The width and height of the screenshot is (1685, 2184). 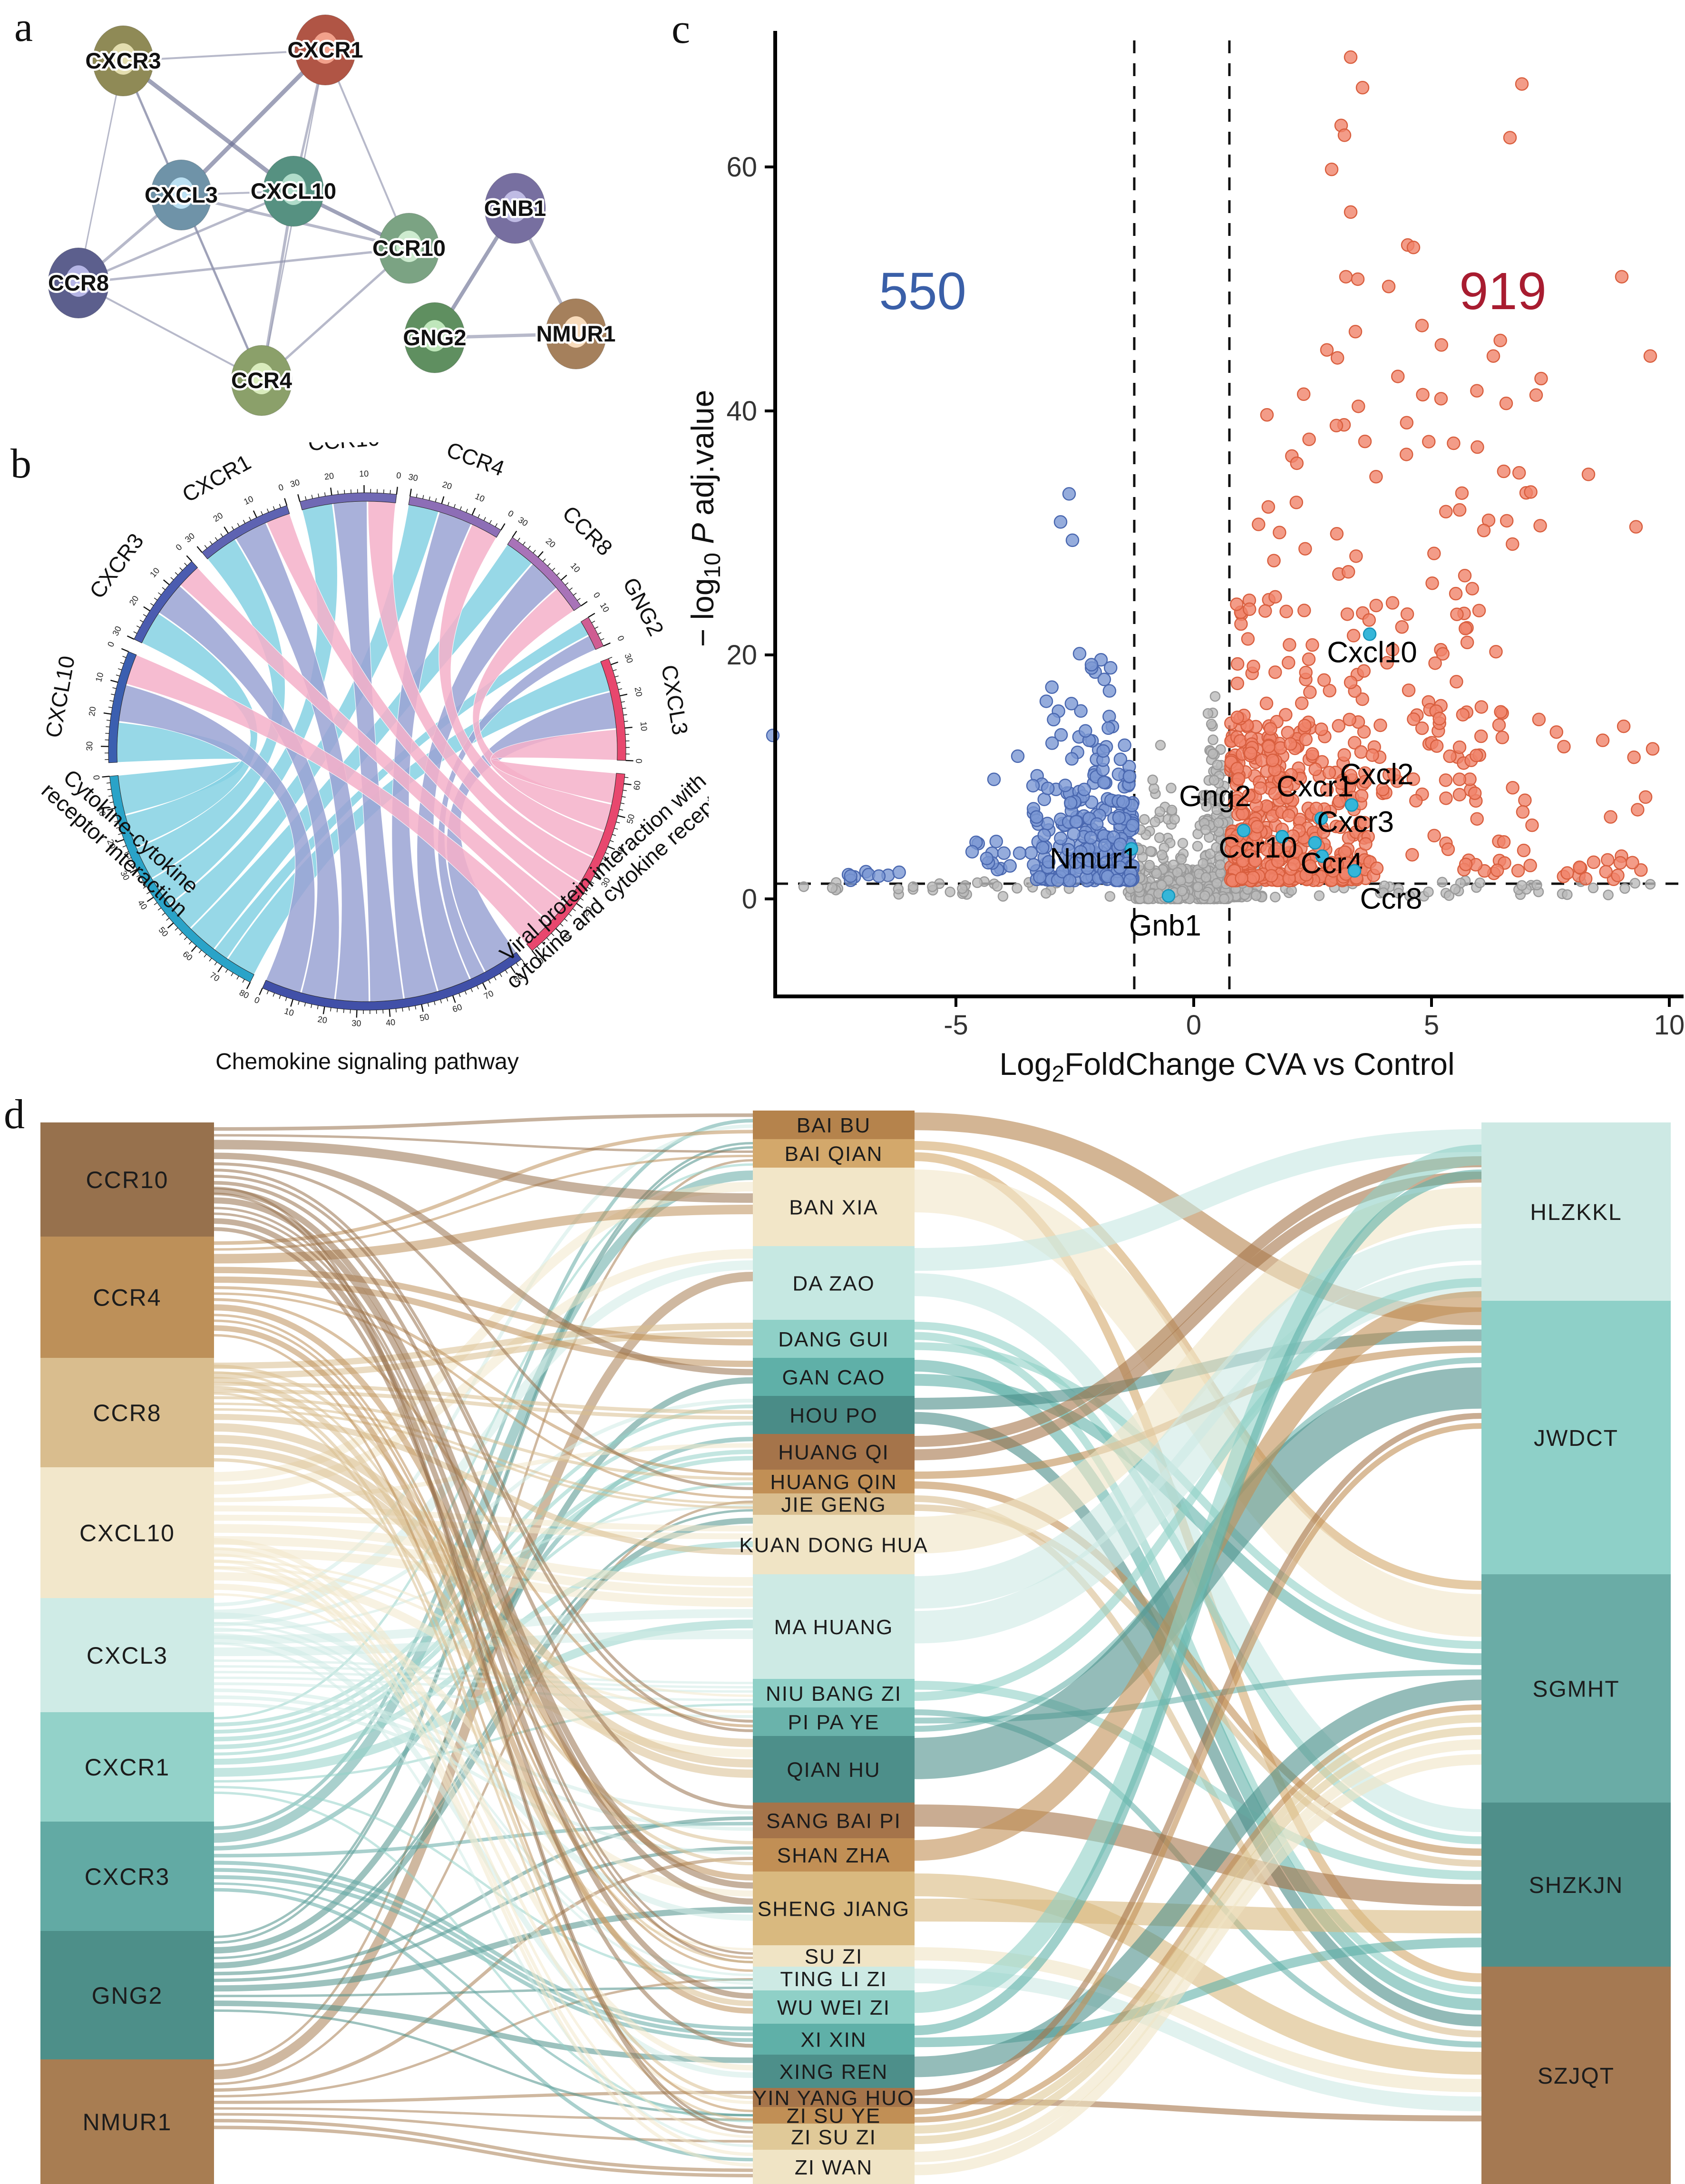 I want to click on network-node-inner, so click(x=123, y=59).